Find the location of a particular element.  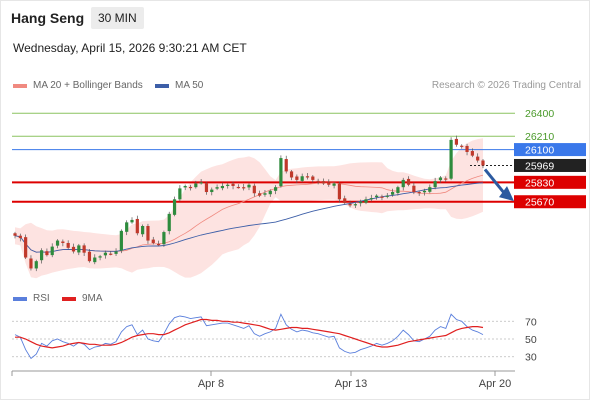

rsi-ma-line is located at coordinates (249, 333).